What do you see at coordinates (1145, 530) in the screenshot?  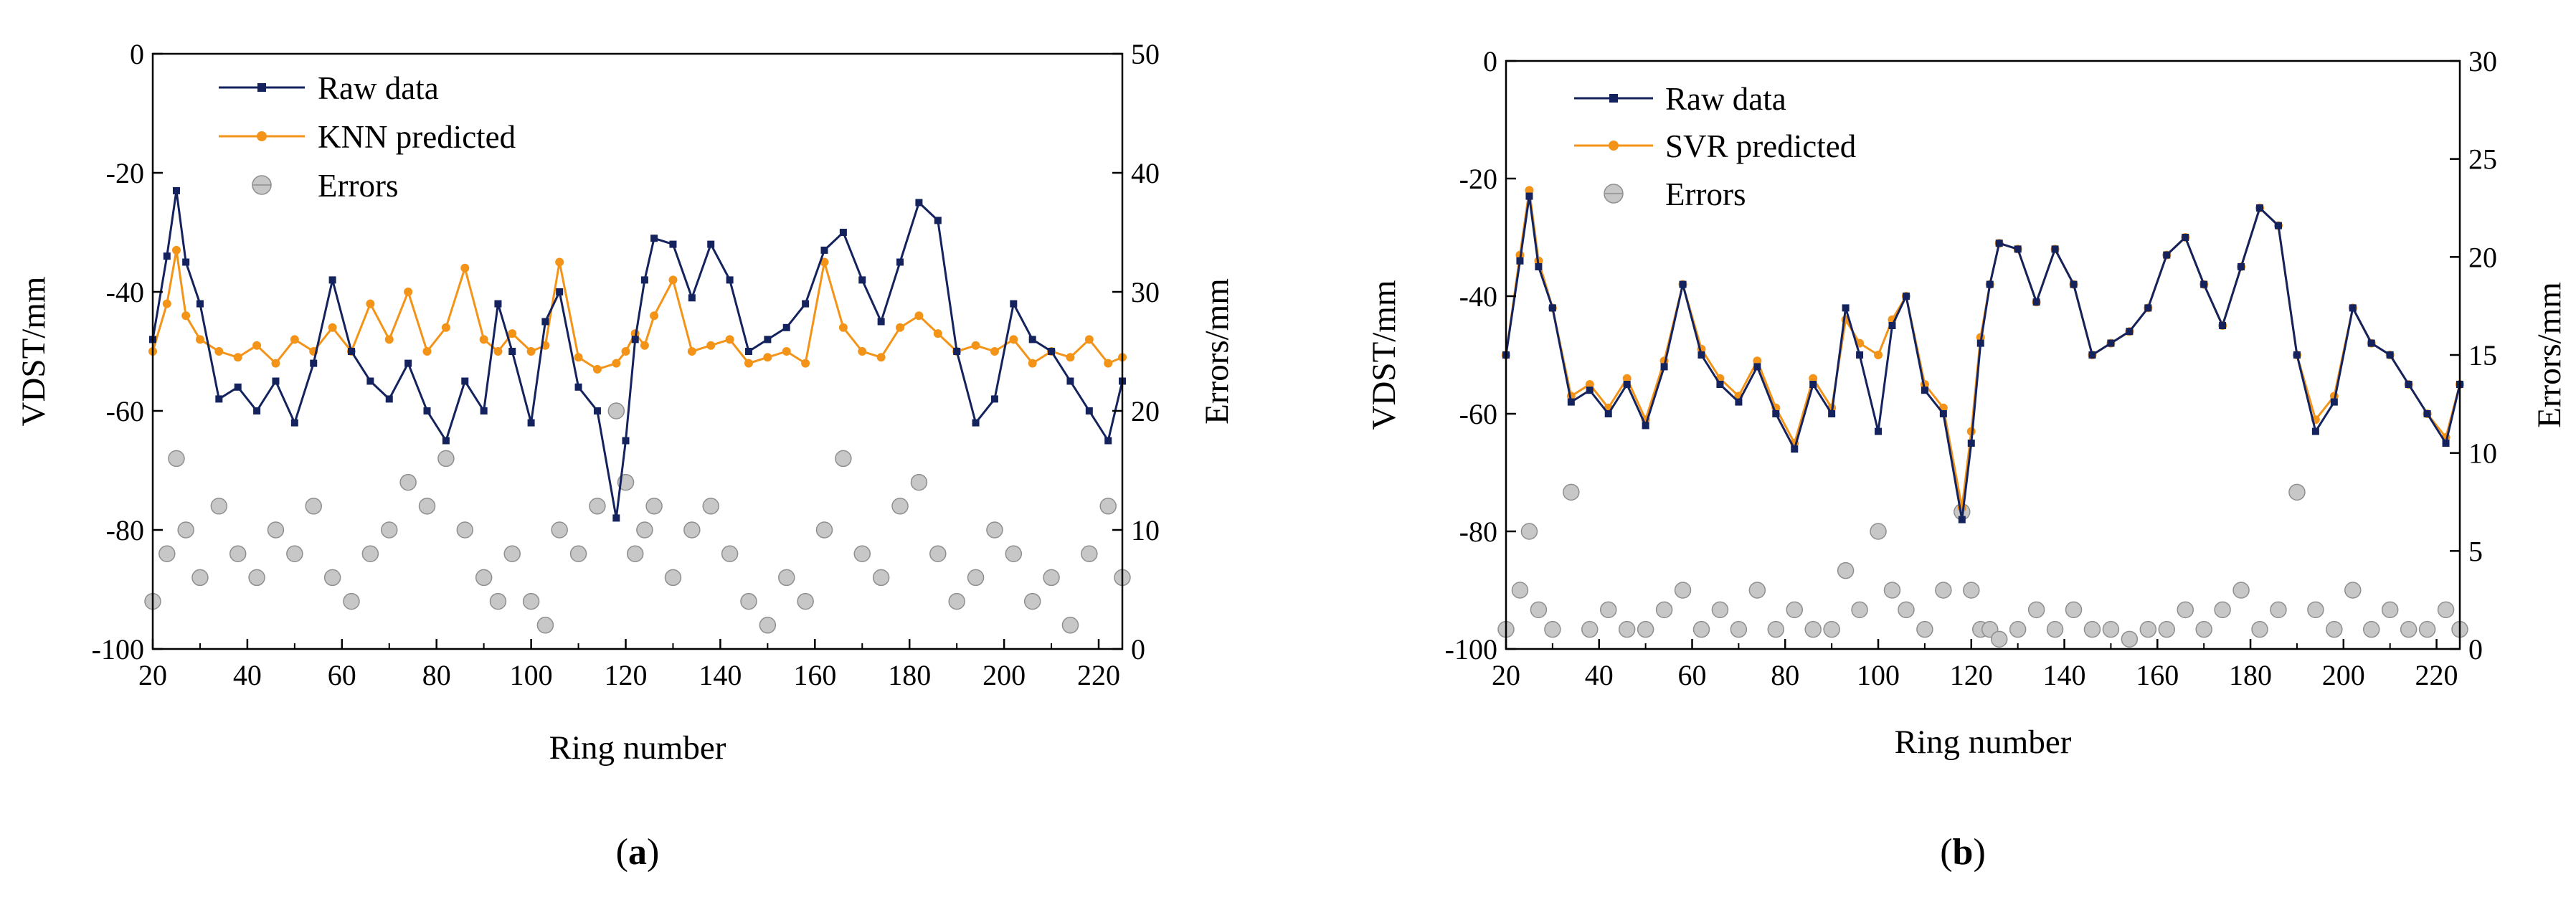 I see `y2-tick-label: 10` at bounding box center [1145, 530].